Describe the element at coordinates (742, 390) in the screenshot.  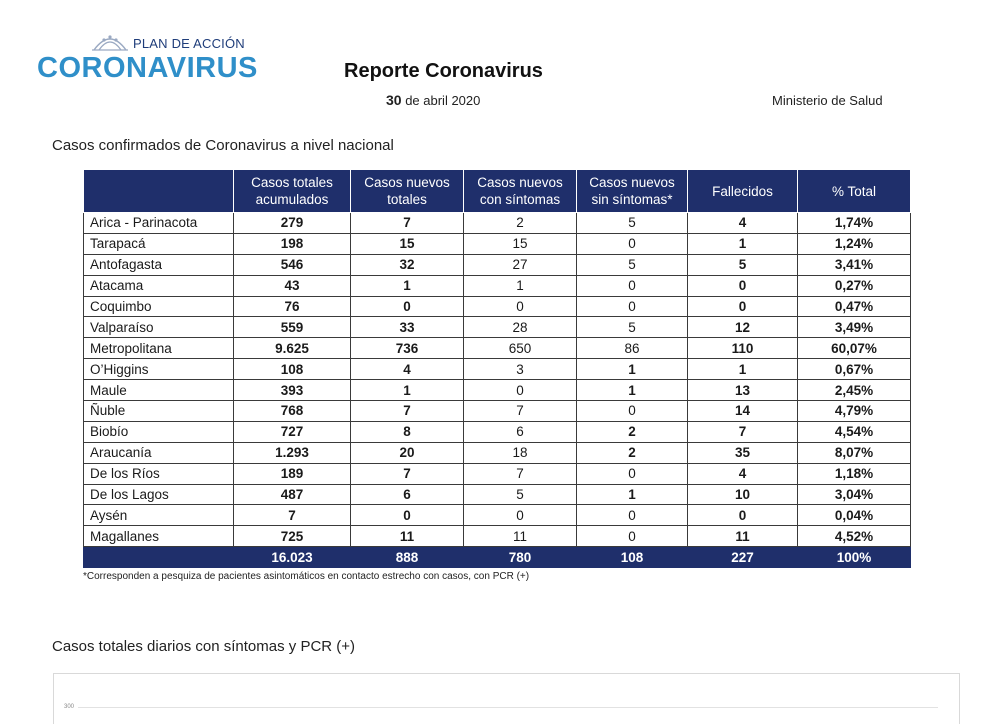
I see `cell-deaths: 13` at that location.